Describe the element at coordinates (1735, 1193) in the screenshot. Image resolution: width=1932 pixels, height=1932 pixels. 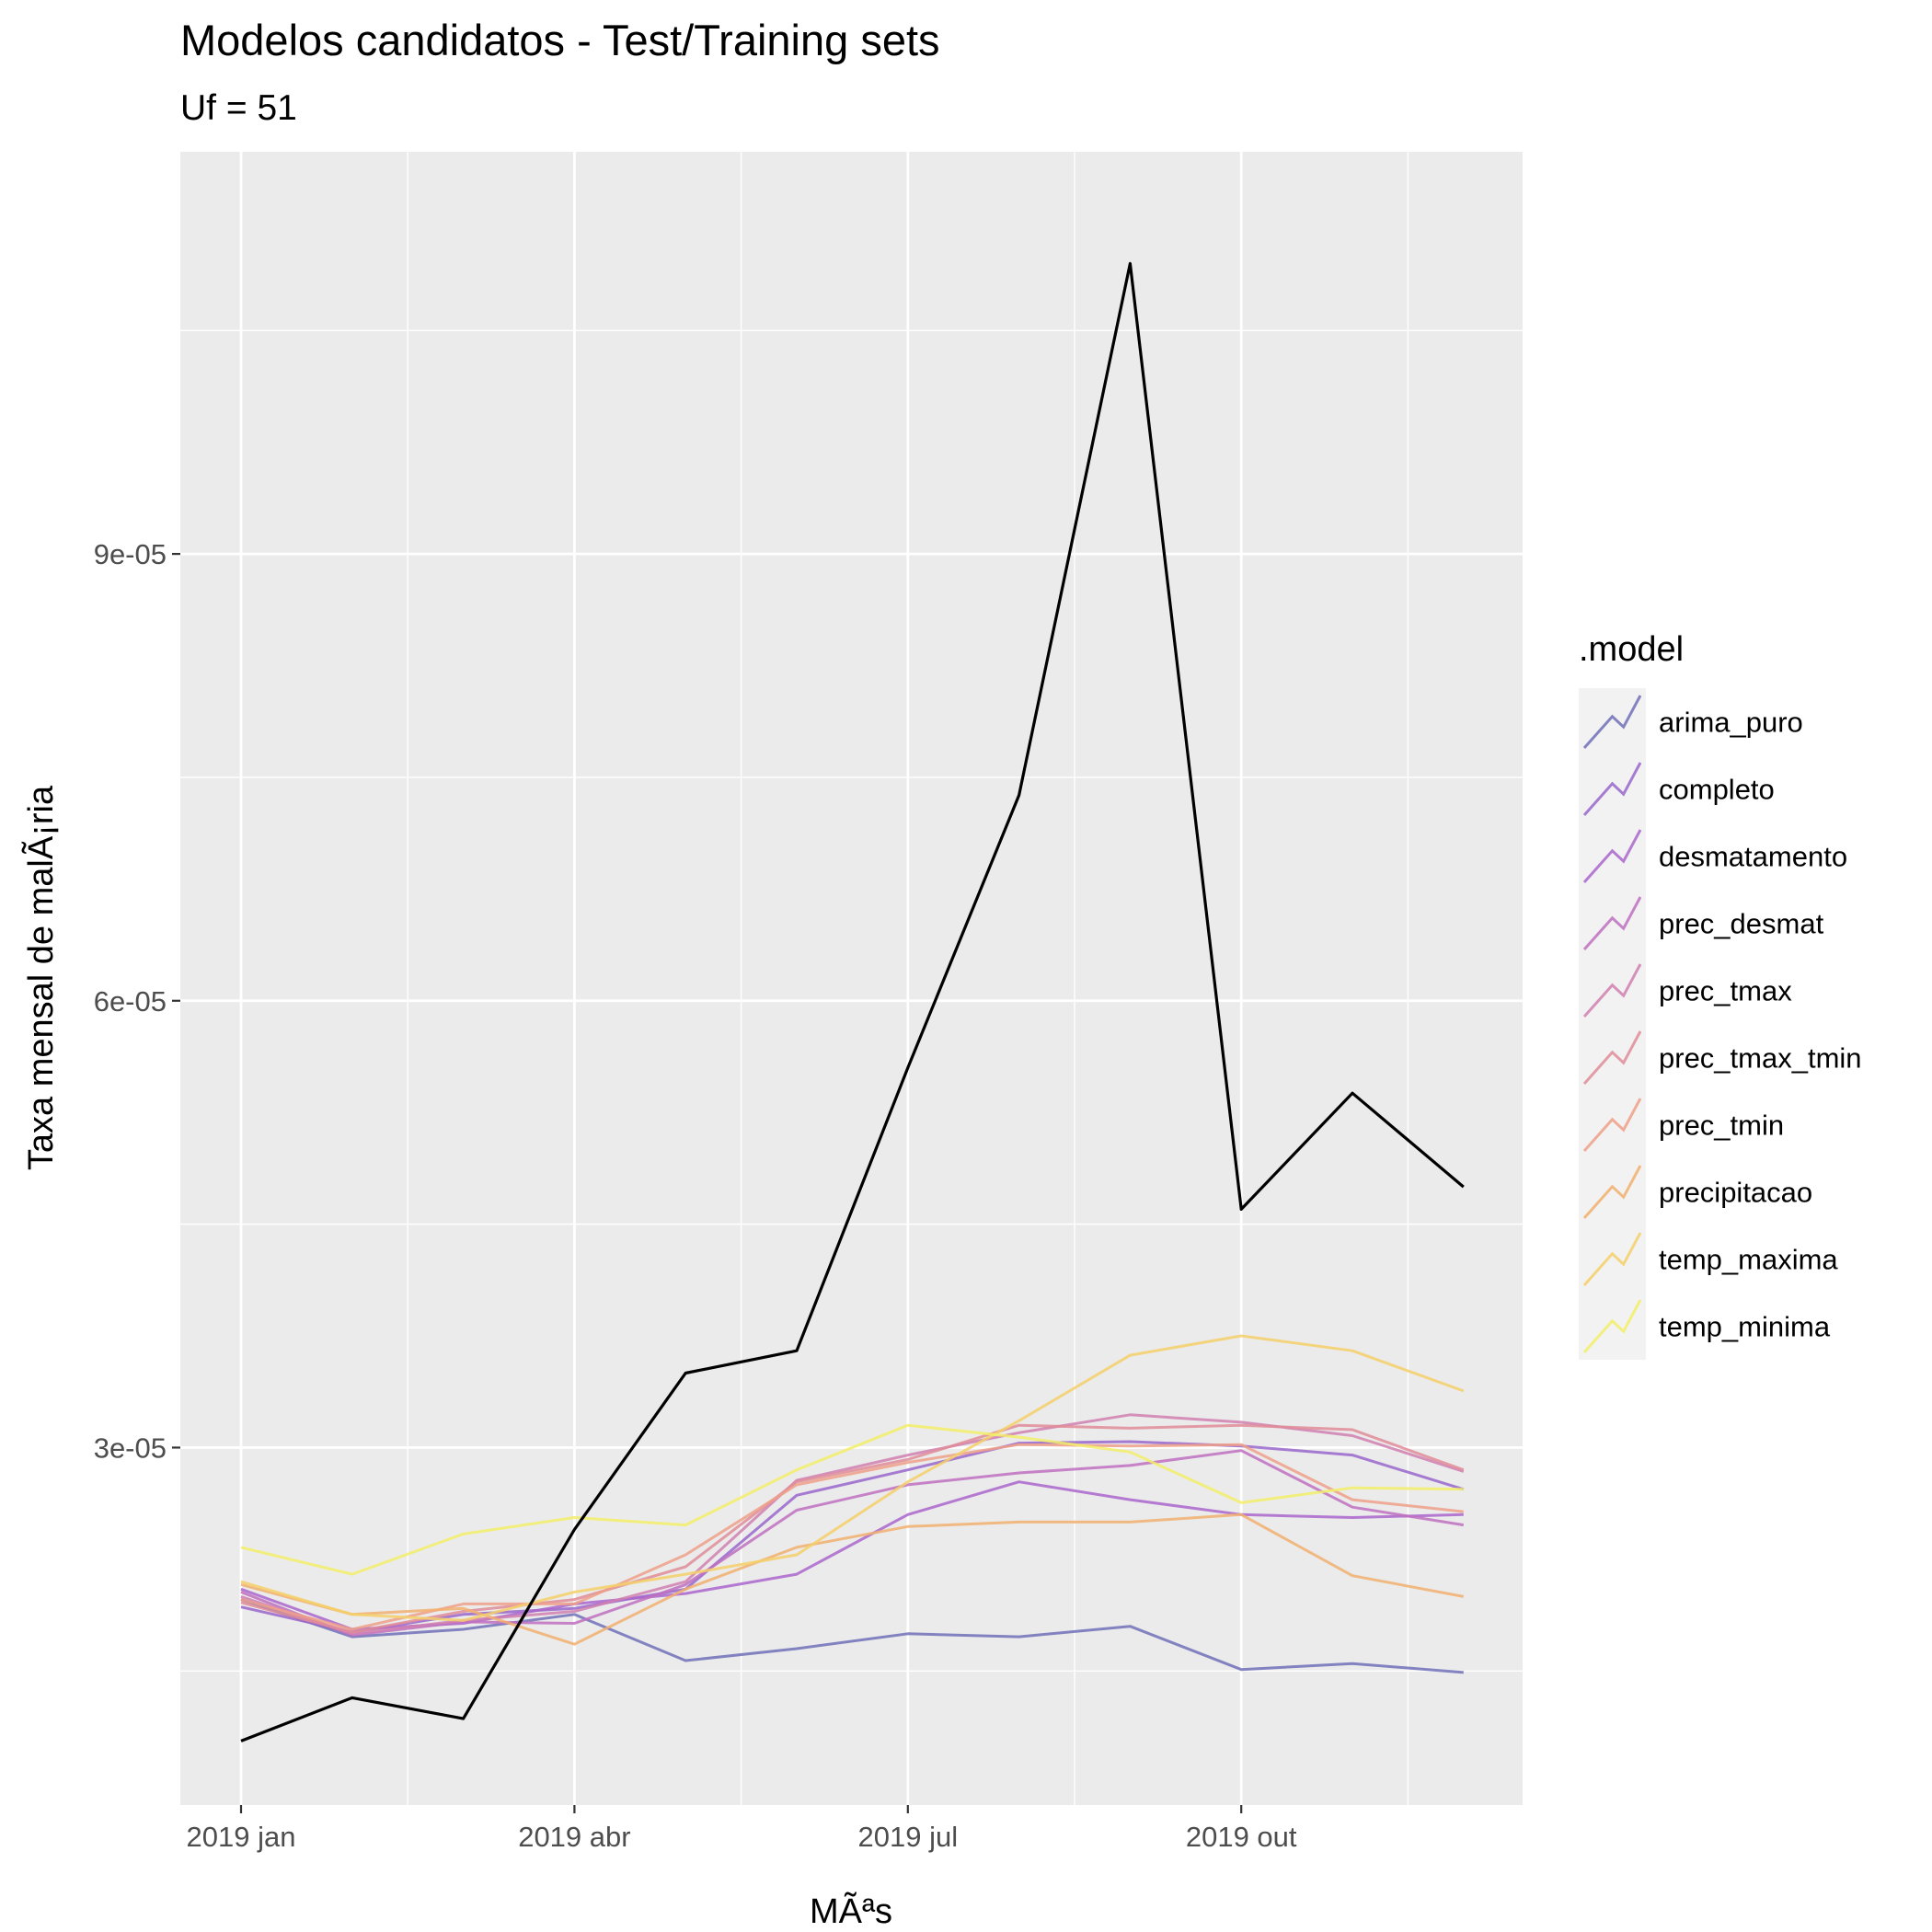
I see `legend-label-precipitacao: precipitacao` at that location.